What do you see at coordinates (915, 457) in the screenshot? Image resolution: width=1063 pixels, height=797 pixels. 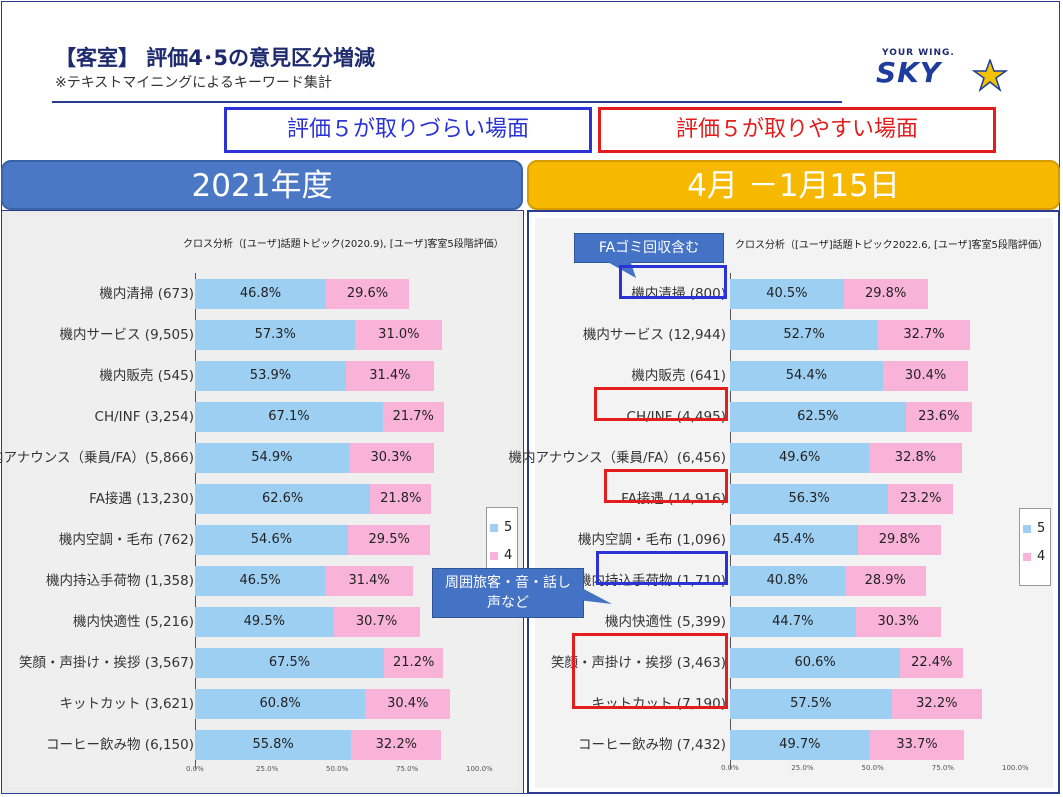 I see `data-label-score4: 32.8%` at bounding box center [915, 457].